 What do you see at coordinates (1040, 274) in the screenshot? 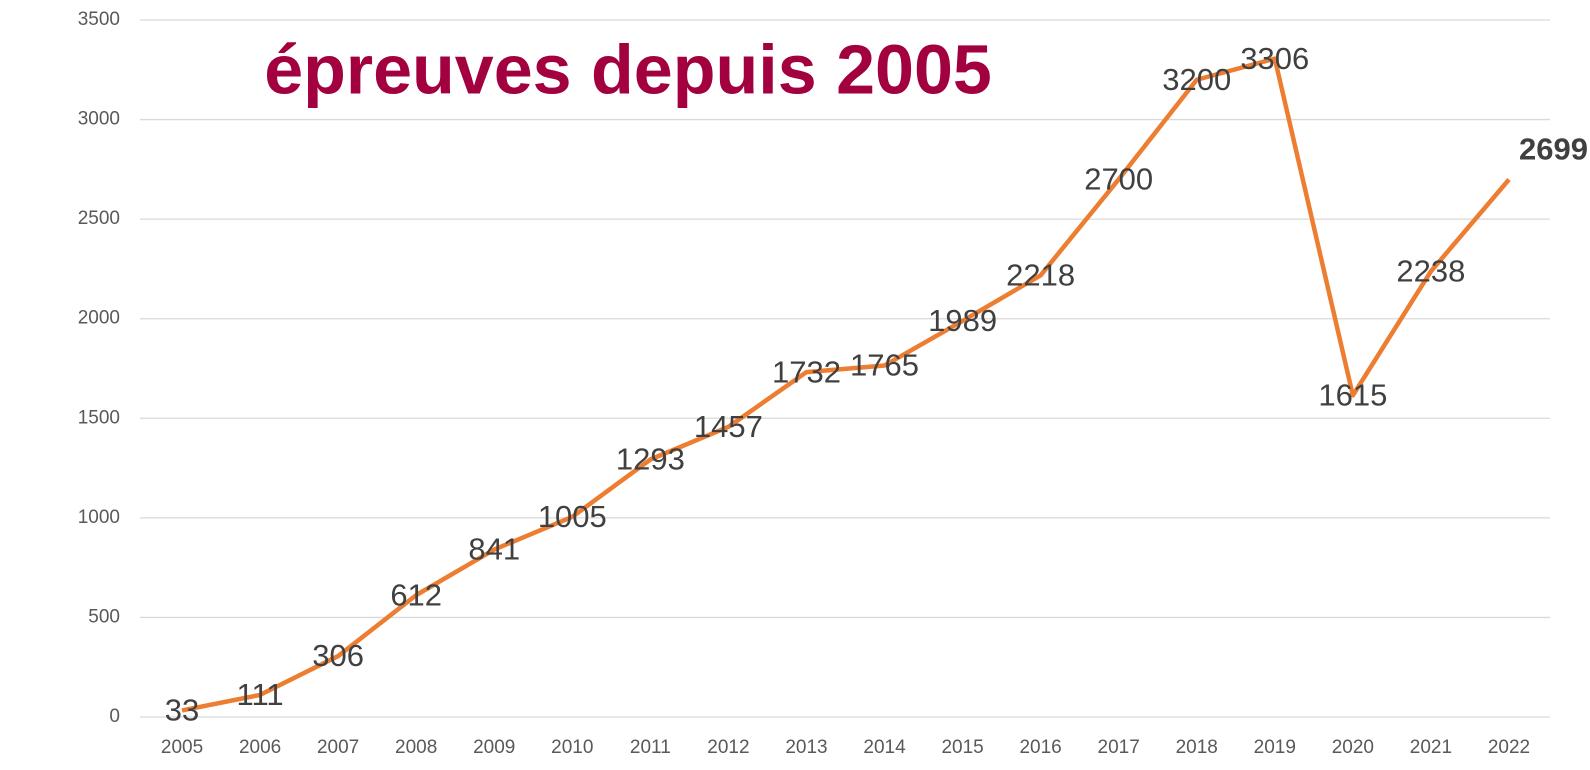
I see `value-label: 2218` at bounding box center [1040, 274].